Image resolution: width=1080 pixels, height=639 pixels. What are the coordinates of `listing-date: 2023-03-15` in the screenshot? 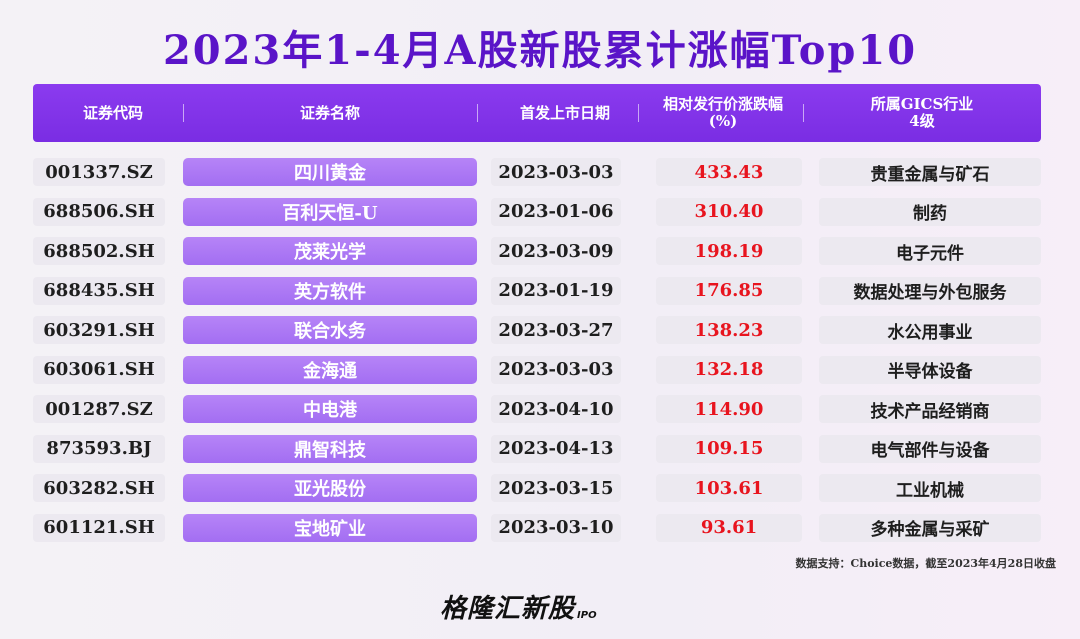 It's located at (556, 488).